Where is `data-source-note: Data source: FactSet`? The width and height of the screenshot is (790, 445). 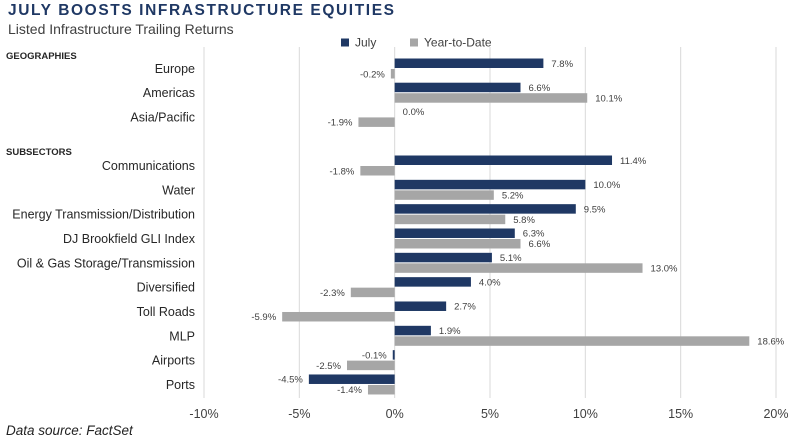 data-source-note: Data source: FactSet is located at coordinates (69, 430).